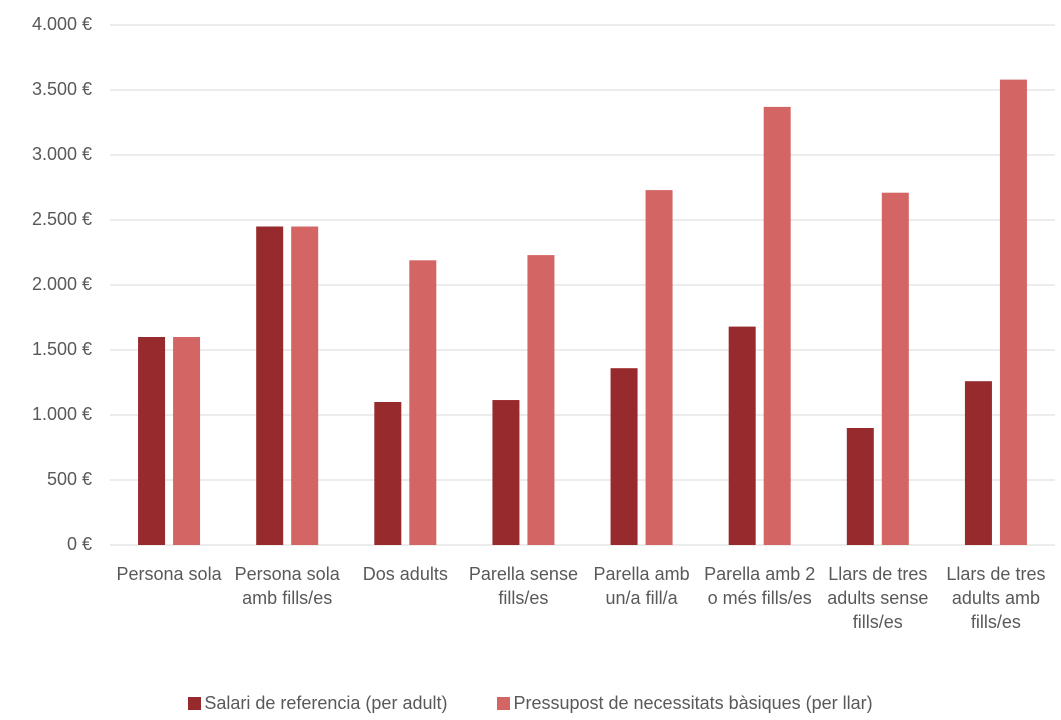 The height and width of the screenshot is (720, 1061). What do you see at coordinates (69, 479) in the screenshot?
I see `y-tick-label: 500 €` at bounding box center [69, 479].